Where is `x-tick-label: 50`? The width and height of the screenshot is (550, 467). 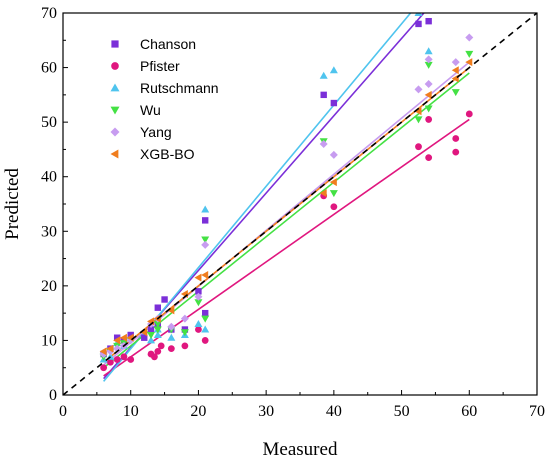
x-tick-label: 50 is located at coordinates (402, 411).